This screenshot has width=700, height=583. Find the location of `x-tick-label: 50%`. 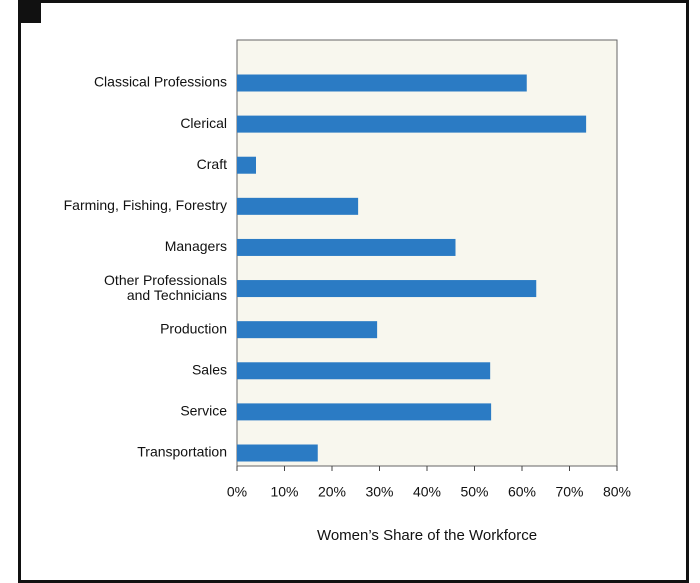

x-tick-label: 50% is located at coordinates (474, 492).